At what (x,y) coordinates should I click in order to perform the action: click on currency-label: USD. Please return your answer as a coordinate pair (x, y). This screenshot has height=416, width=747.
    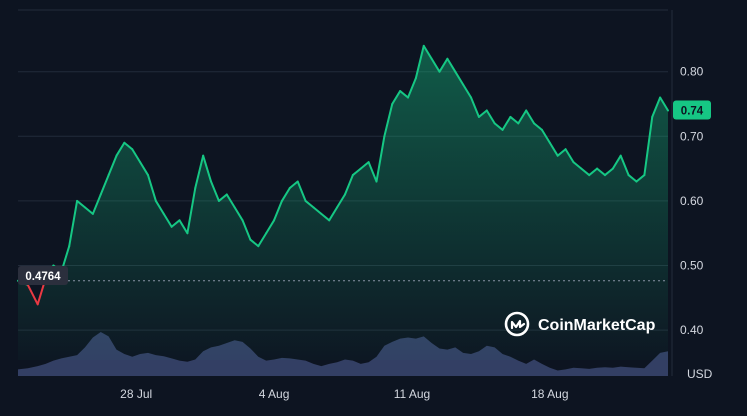
    Looking at the image, I should click on (700, 374).